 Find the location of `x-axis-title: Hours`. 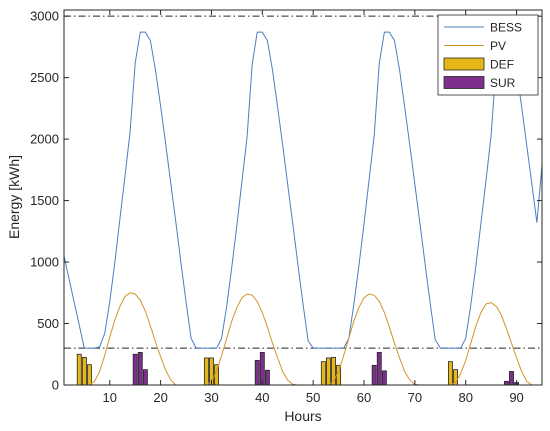

x-axis-title: Hours is located at coordinates (302, 416).